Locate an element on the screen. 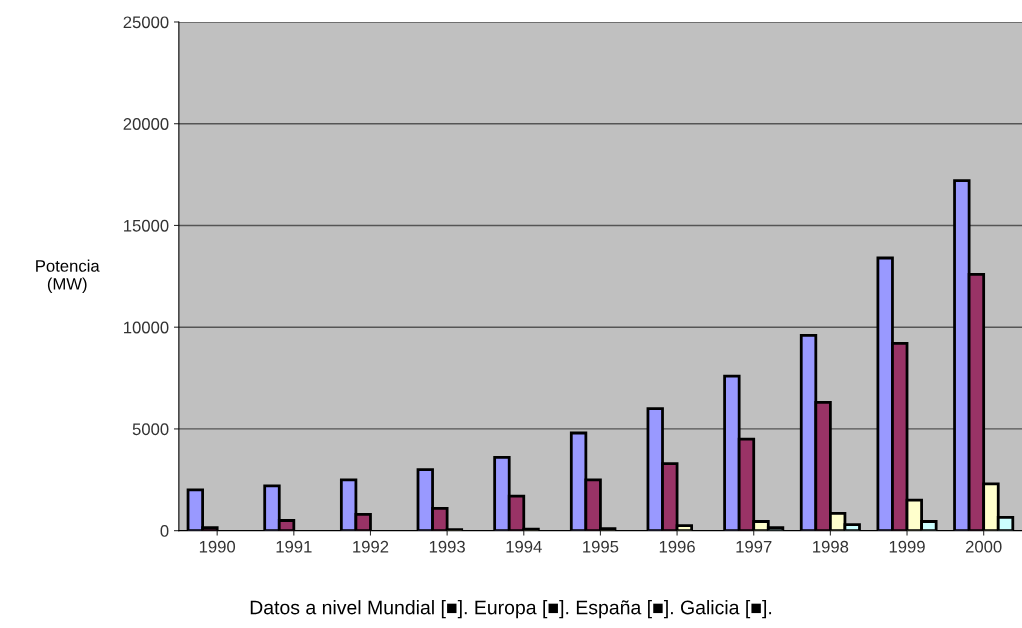 The height and width of the screenshot is (628, 1022). y-tick-label: 20000 is located at coordinates (146, 124).